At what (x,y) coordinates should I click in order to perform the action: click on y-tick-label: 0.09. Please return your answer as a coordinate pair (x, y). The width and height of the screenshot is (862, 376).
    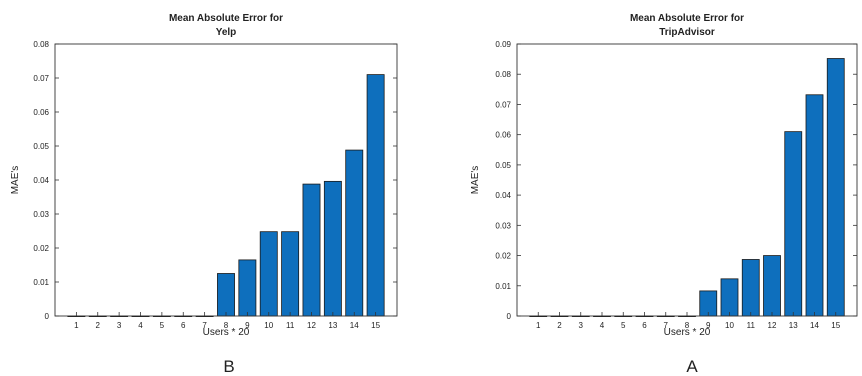
    Looking at the image, I should click on (503, 44).